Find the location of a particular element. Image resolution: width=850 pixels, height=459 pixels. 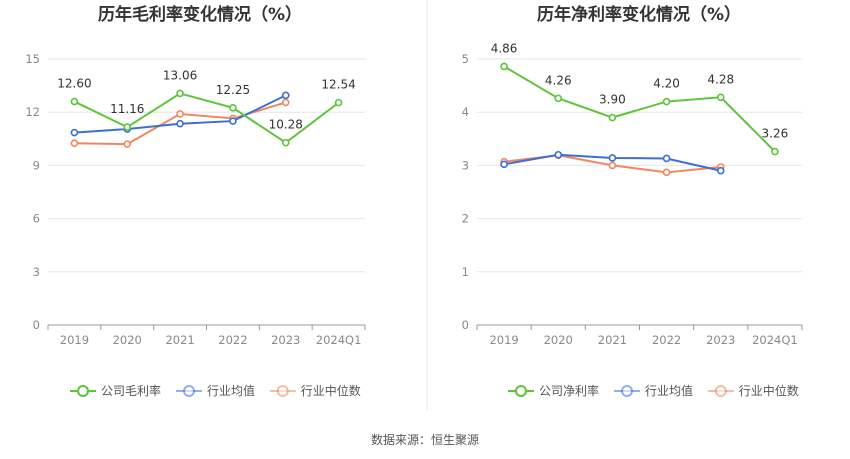

y-tick-label: 2 is located at coordinates (465, 219).